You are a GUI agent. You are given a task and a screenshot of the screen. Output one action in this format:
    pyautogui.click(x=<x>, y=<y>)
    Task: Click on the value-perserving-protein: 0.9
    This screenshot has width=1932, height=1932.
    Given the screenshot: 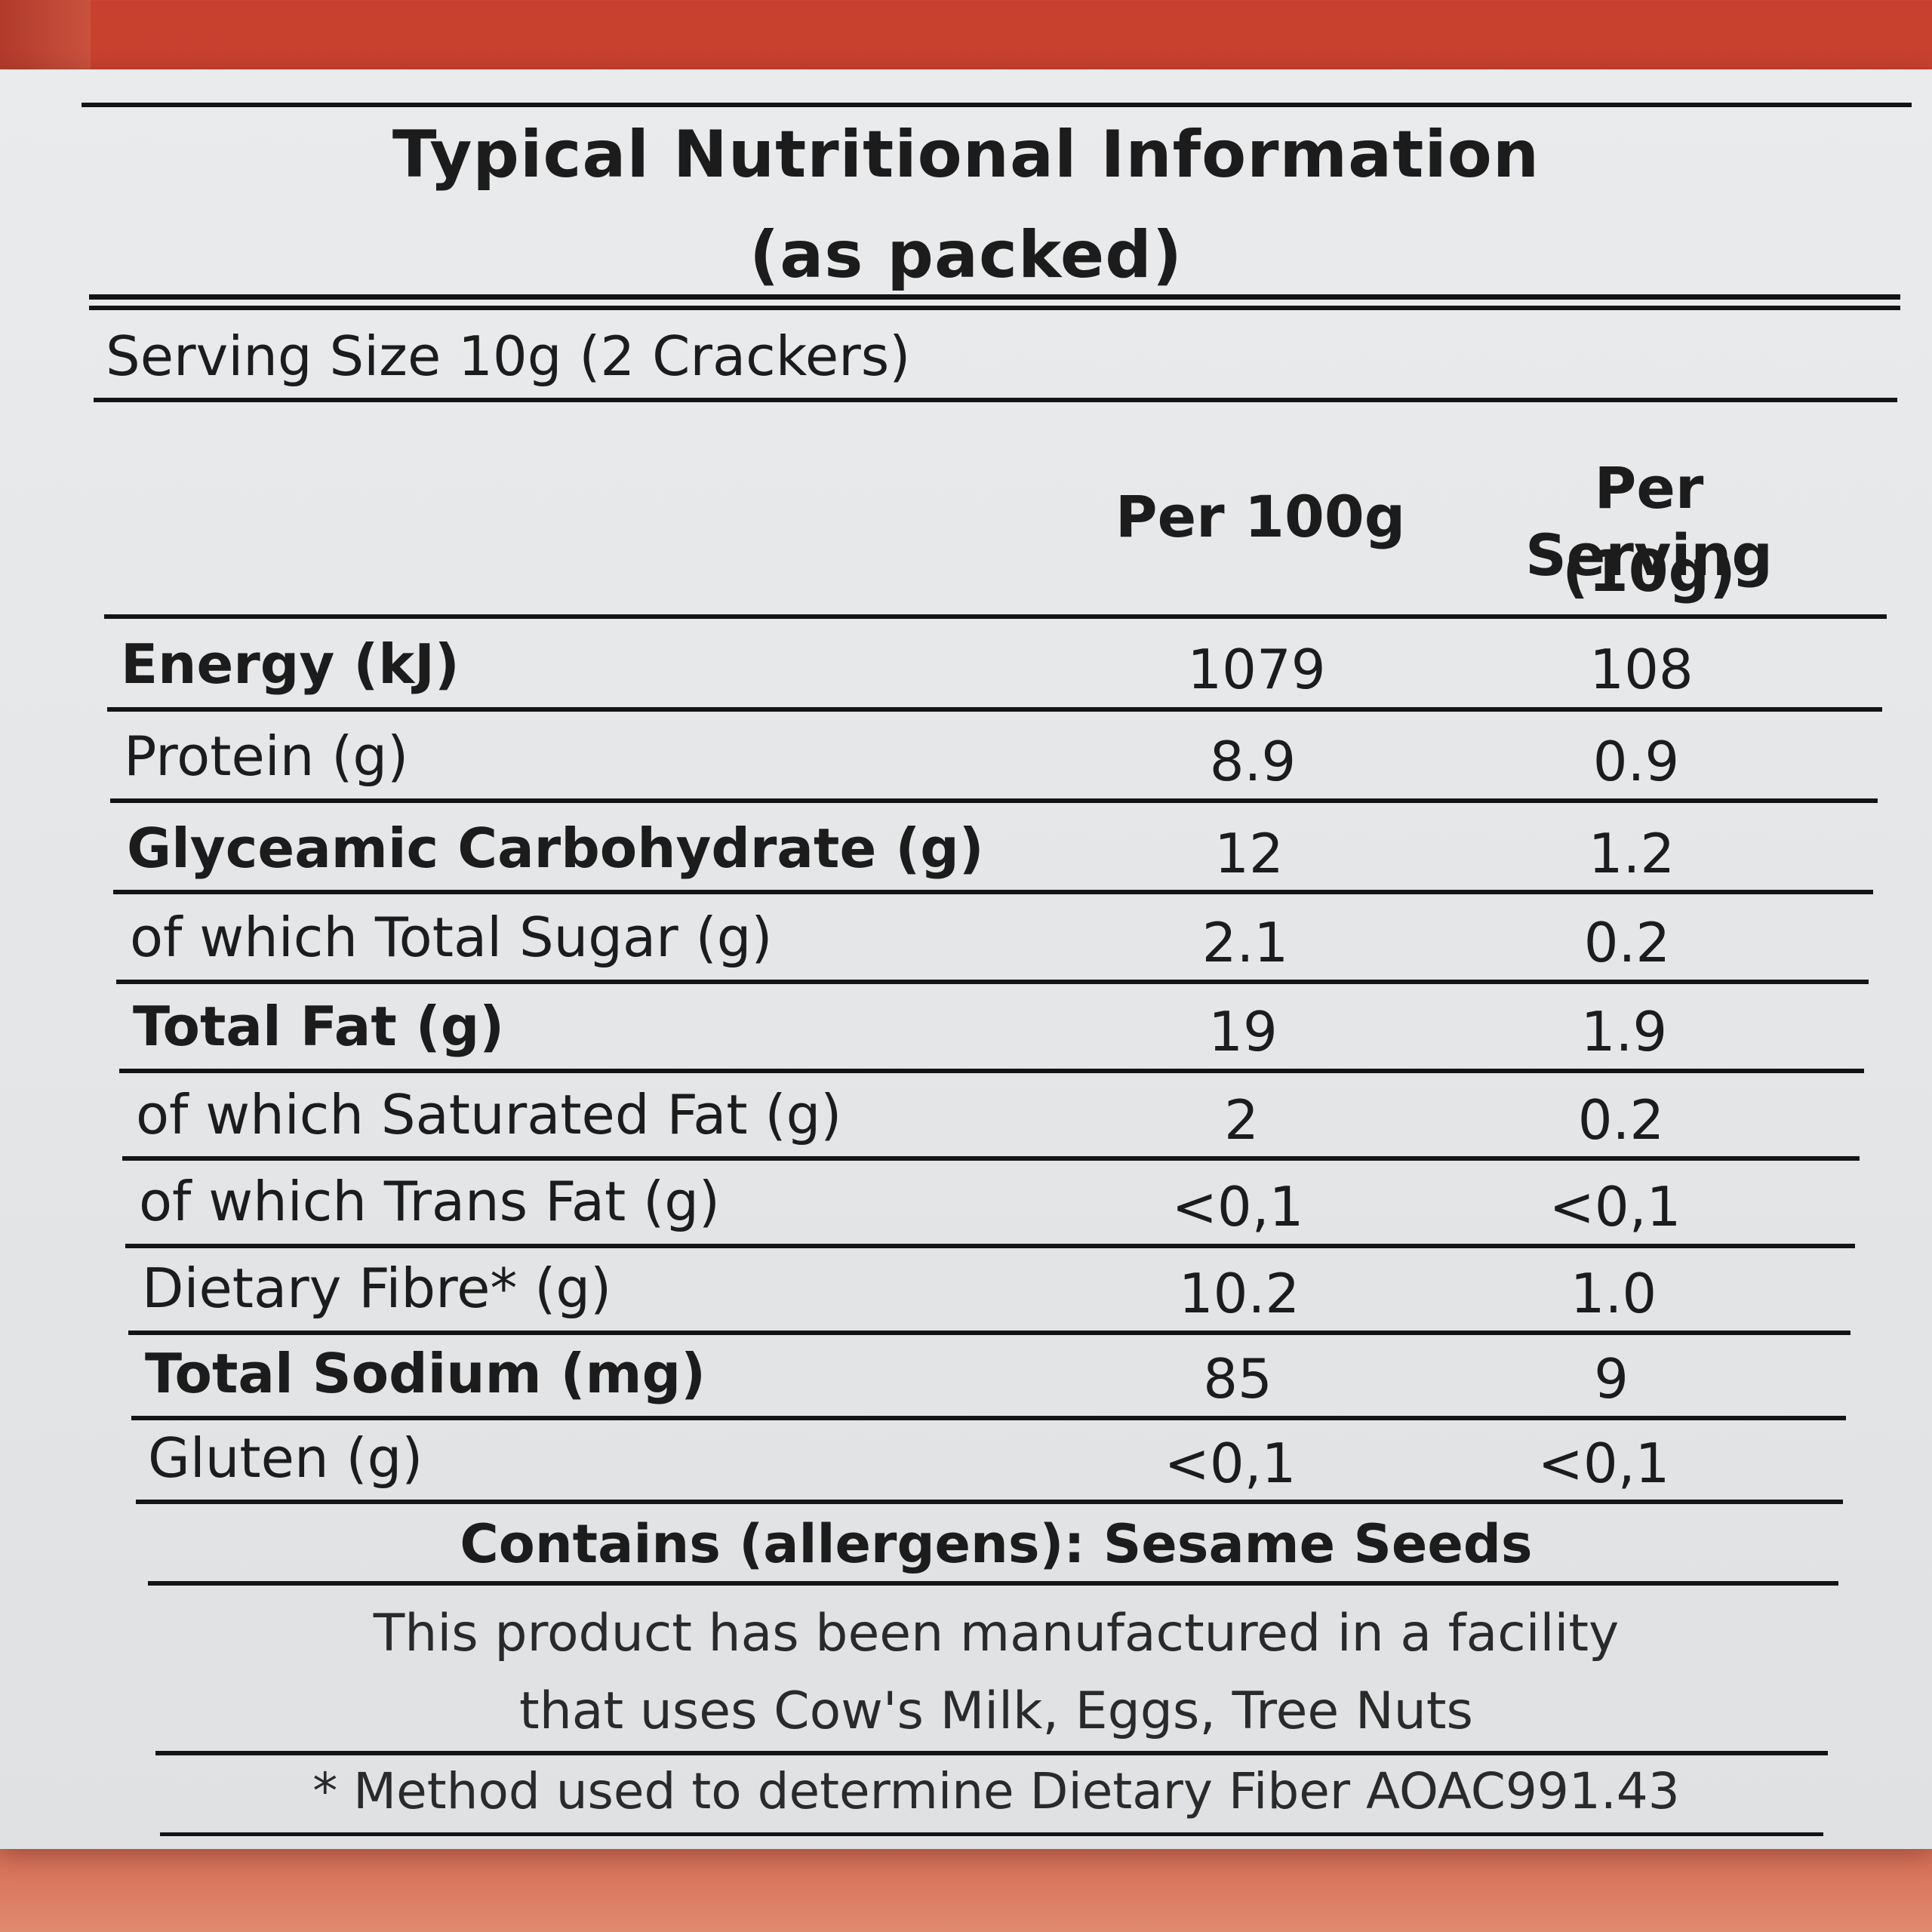 What is the action you would take?
    pyautogui.click(x=1636, y=761)
    